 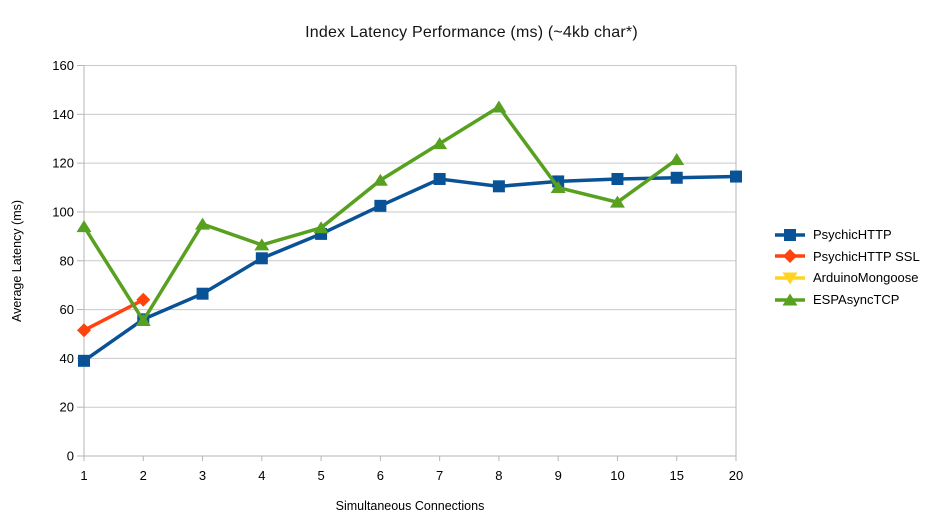 I want to click on legend-label: PsychicHTTP, so click(x=852, y=235).